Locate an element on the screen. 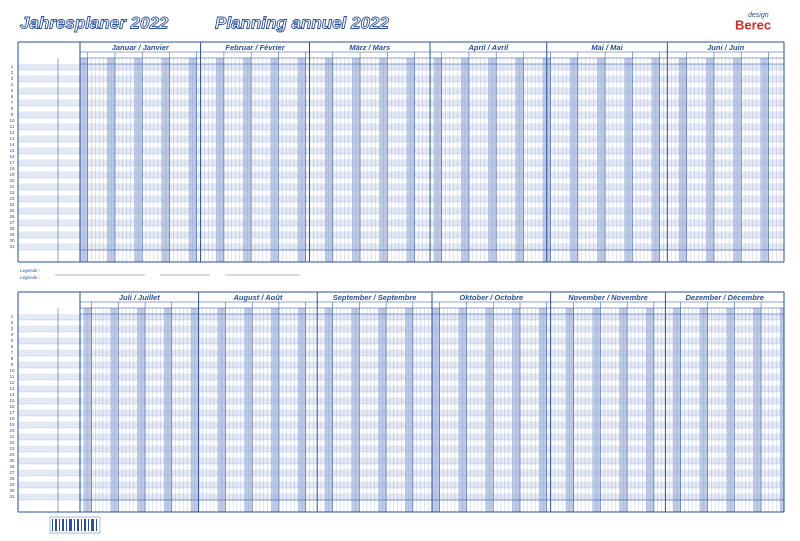 This screenshot has width=800, height=541. row-number: 29 is located at coordinates (12, 234).